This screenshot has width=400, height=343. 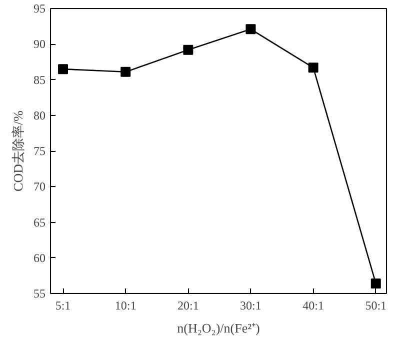 What do you see at coordinates (313, 305) in the screenshot?
I see `x-tick-label: 40:1` at bounding box center [313, 305].